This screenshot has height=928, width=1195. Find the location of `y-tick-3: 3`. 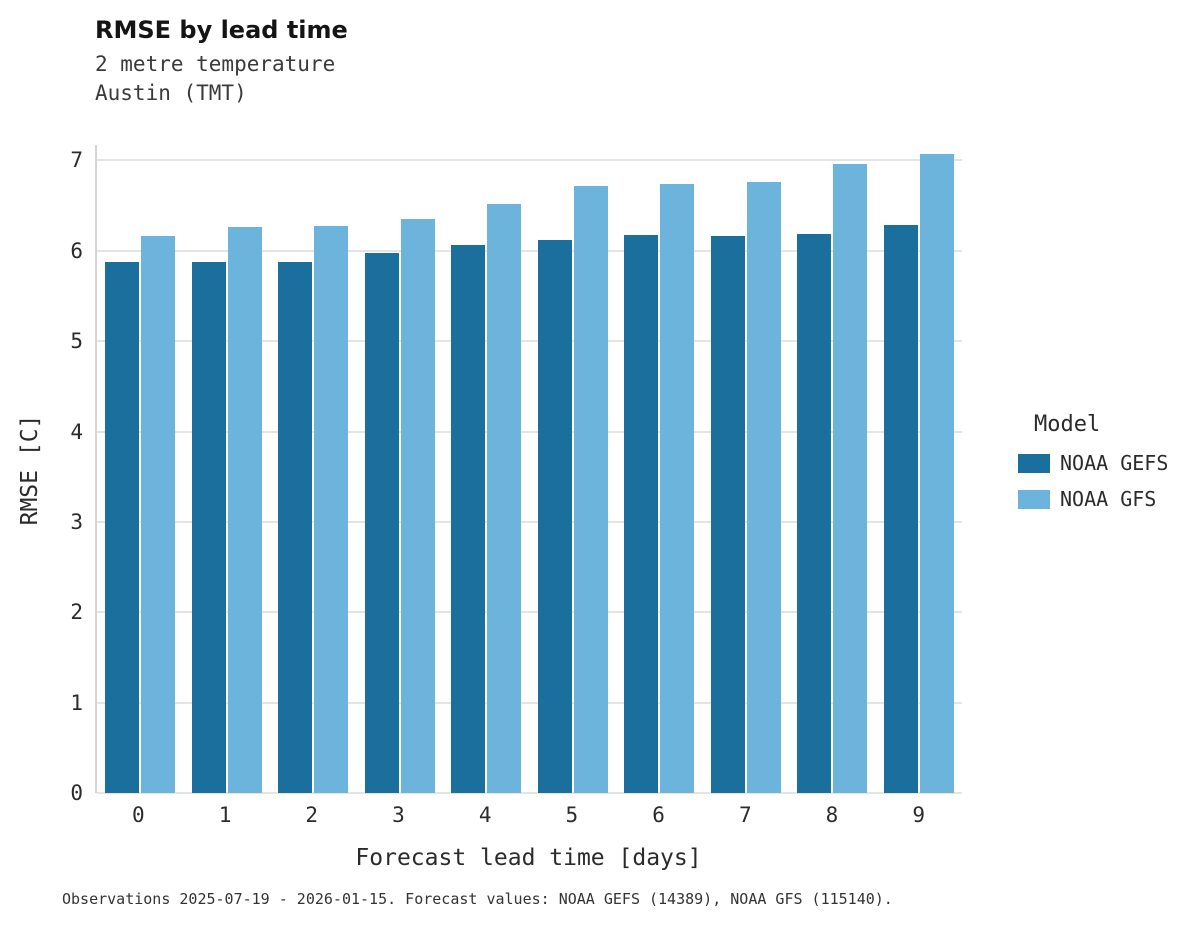

y-tick-3: 3 is located at coordinates (76, 521).